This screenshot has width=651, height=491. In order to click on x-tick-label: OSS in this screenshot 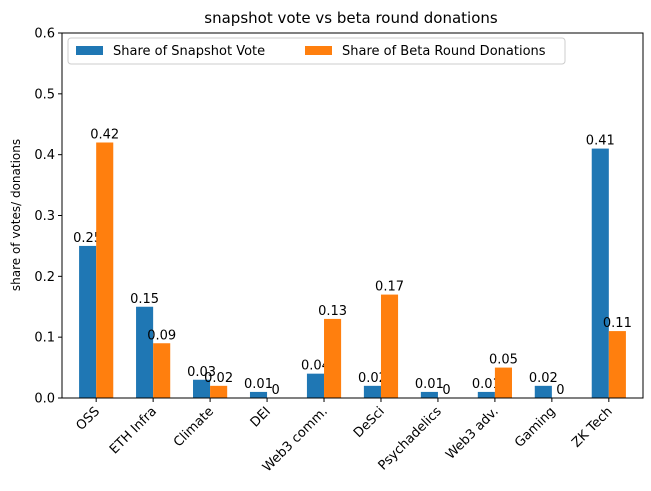, I will do `click(88, 419)`.